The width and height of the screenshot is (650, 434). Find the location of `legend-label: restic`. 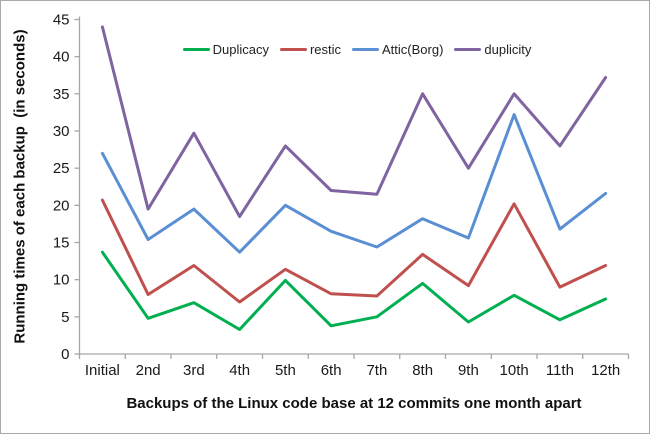

legend-label: restic is located at coordinates (325, 49).